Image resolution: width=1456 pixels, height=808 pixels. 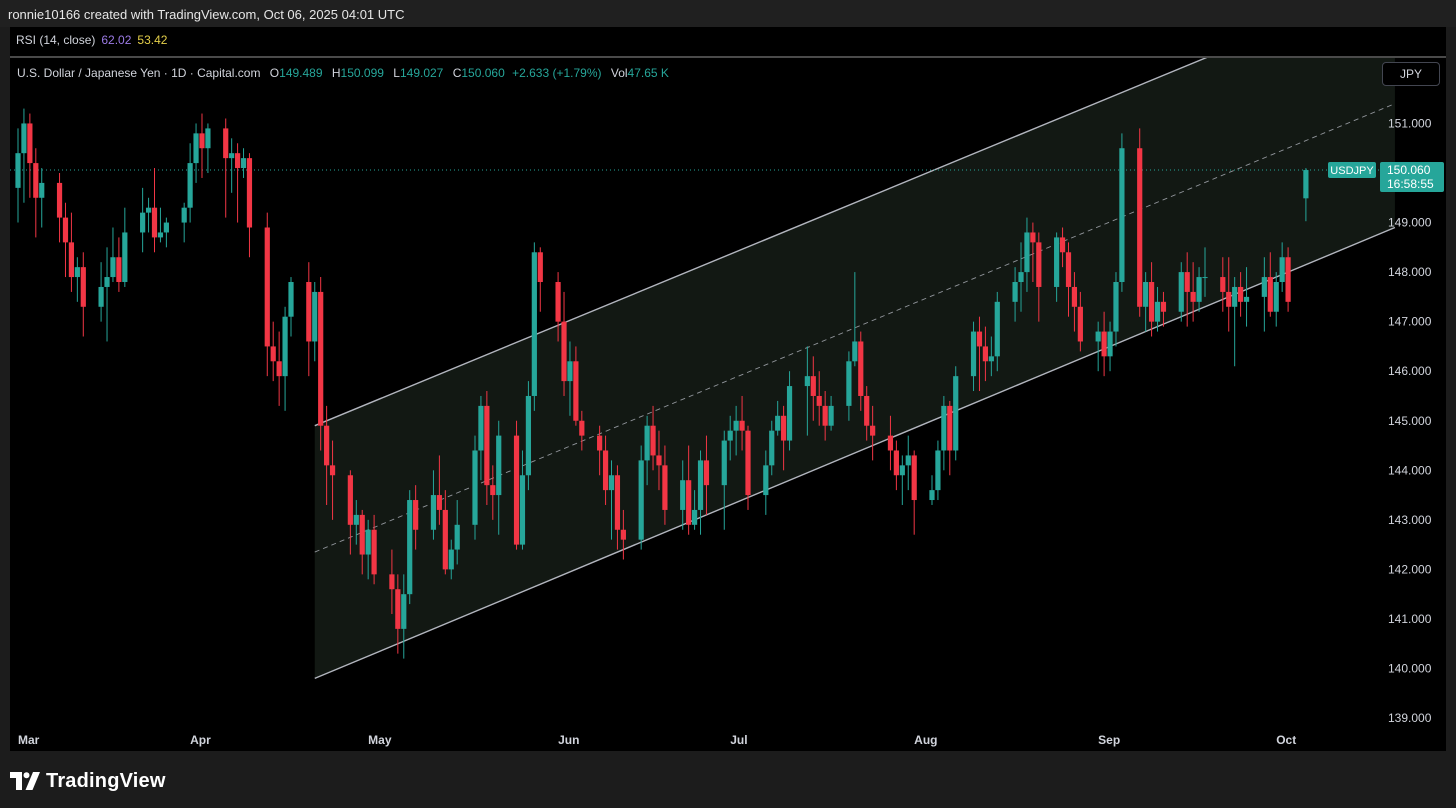 I want to click on rsi-legend: RSI (14, close) 62.02 53.42, so click(x=91, y=40).